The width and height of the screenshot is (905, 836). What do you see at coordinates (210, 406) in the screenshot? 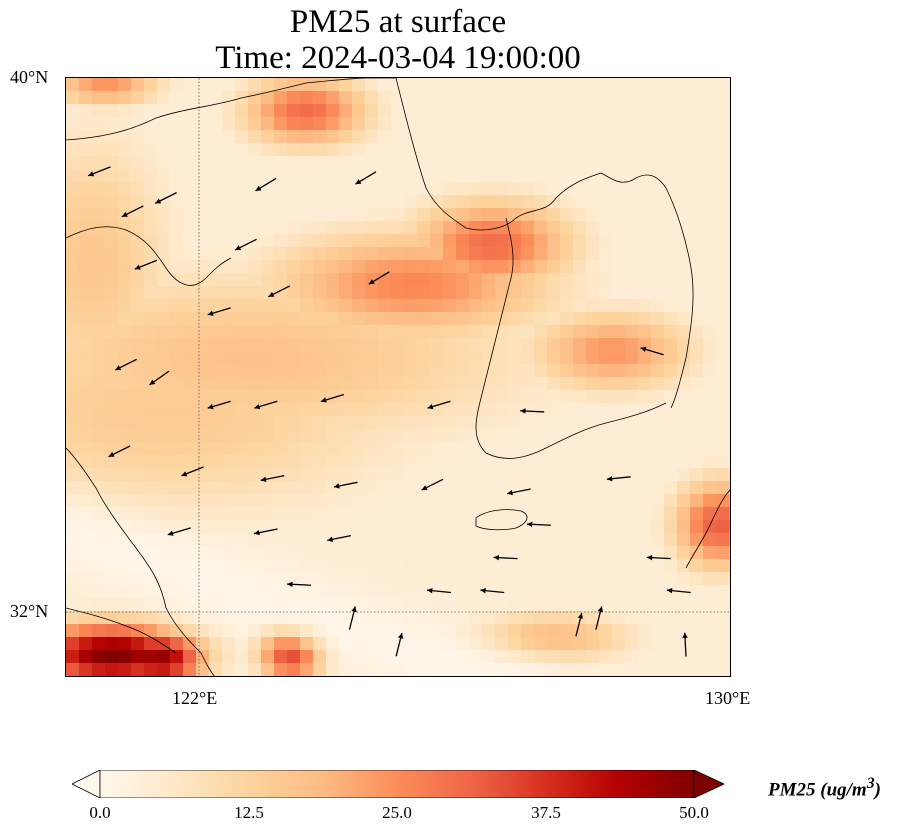
I see `wind-arrow-head` at bounding box center [210, 406].